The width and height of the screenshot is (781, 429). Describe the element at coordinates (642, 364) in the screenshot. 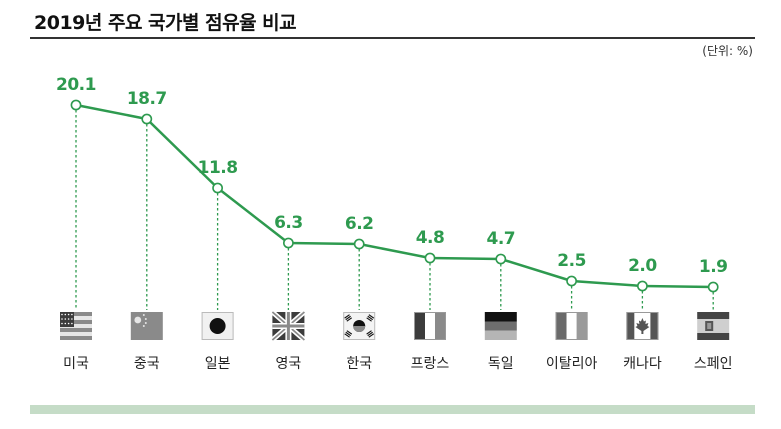

I see `category-label: 캐나다` at that location.